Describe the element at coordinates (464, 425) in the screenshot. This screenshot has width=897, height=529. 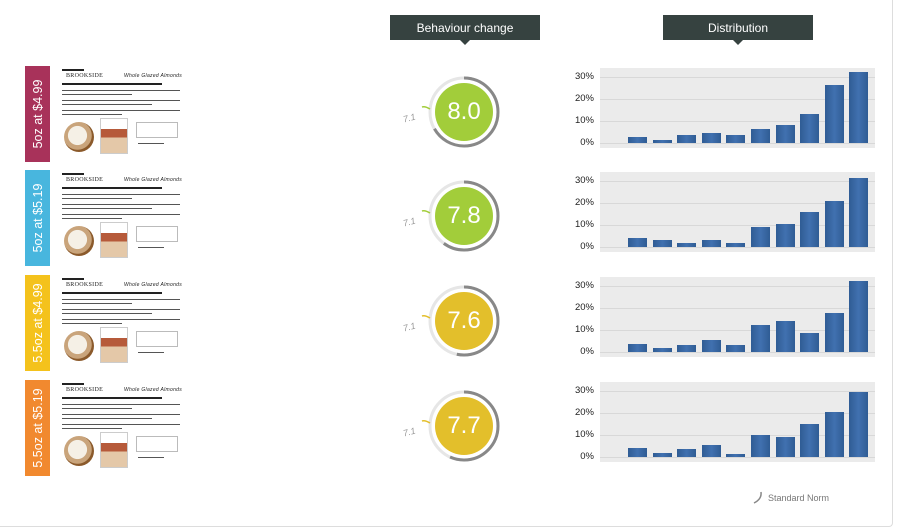
I see `gauge-score: 7.7` at that location.